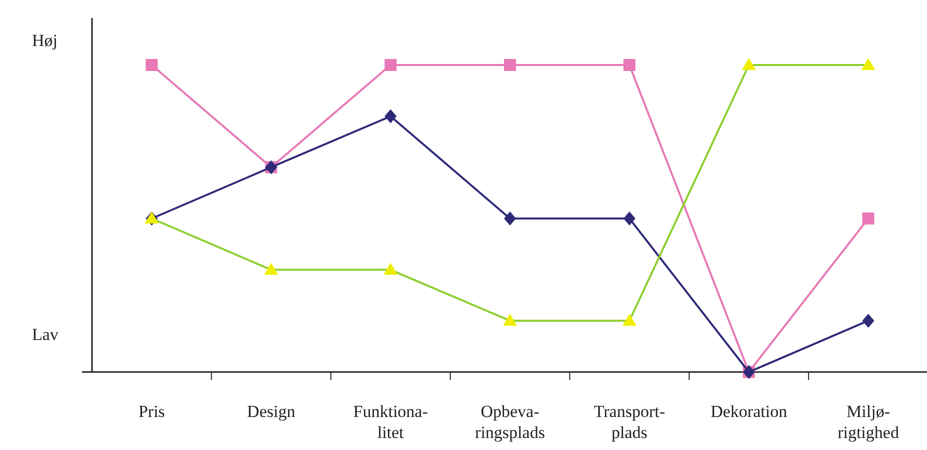 Image resolution: width=927 pixels, height=450 pixels. Describe the element at coordinates (45, 334) in the screenshot. I see `text: Lav` at that location.